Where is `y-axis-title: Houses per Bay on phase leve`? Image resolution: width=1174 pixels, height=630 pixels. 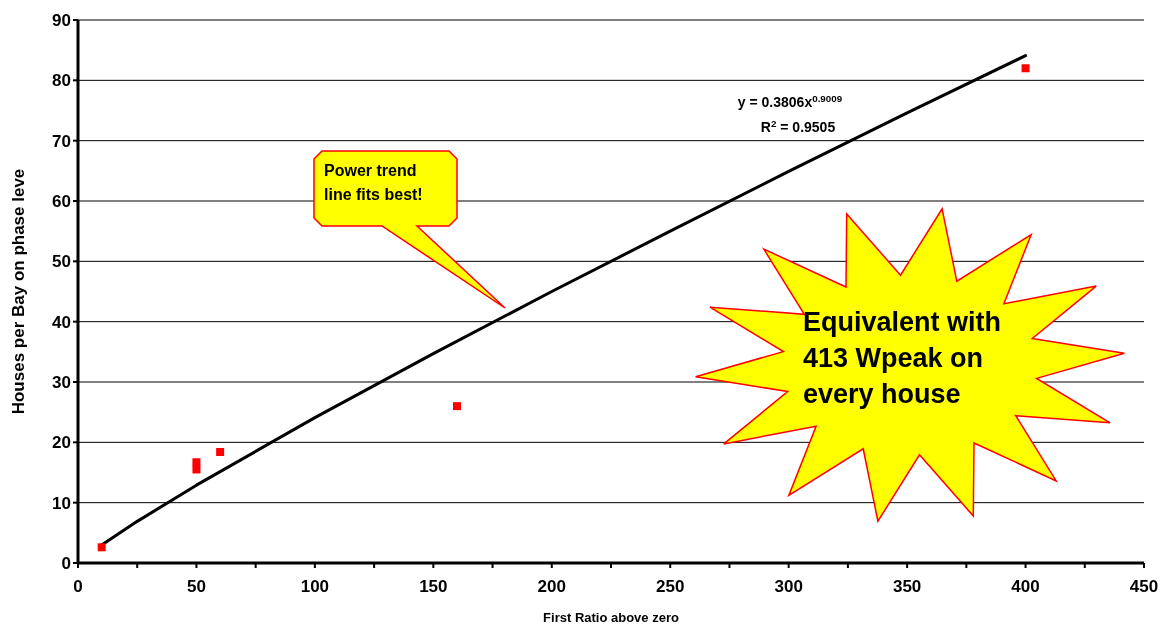 y-axis-title: Houses per Bay on phase leve is located at coordinates (19, 291).